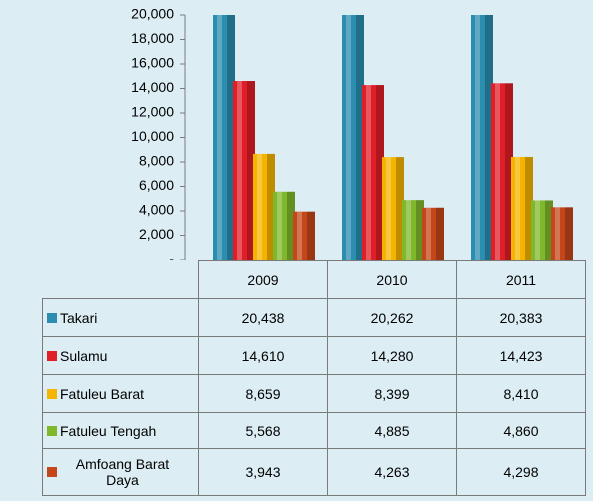 The image size is (593, 501). I want to click on value-label: 4,298, so click(521, 472).